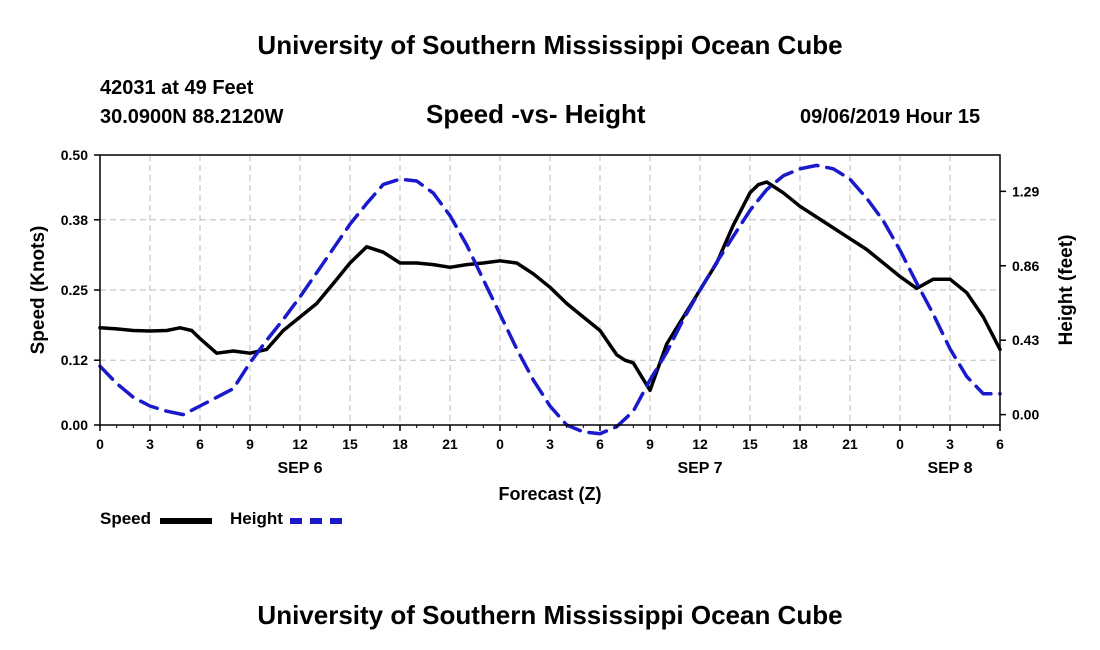 The width and height of the screenshot is (1100, 650). What do you see at coordinates (949, 468) in the screenshot?
I see `day-label: SEP 8` at bounding box center [949, 468].